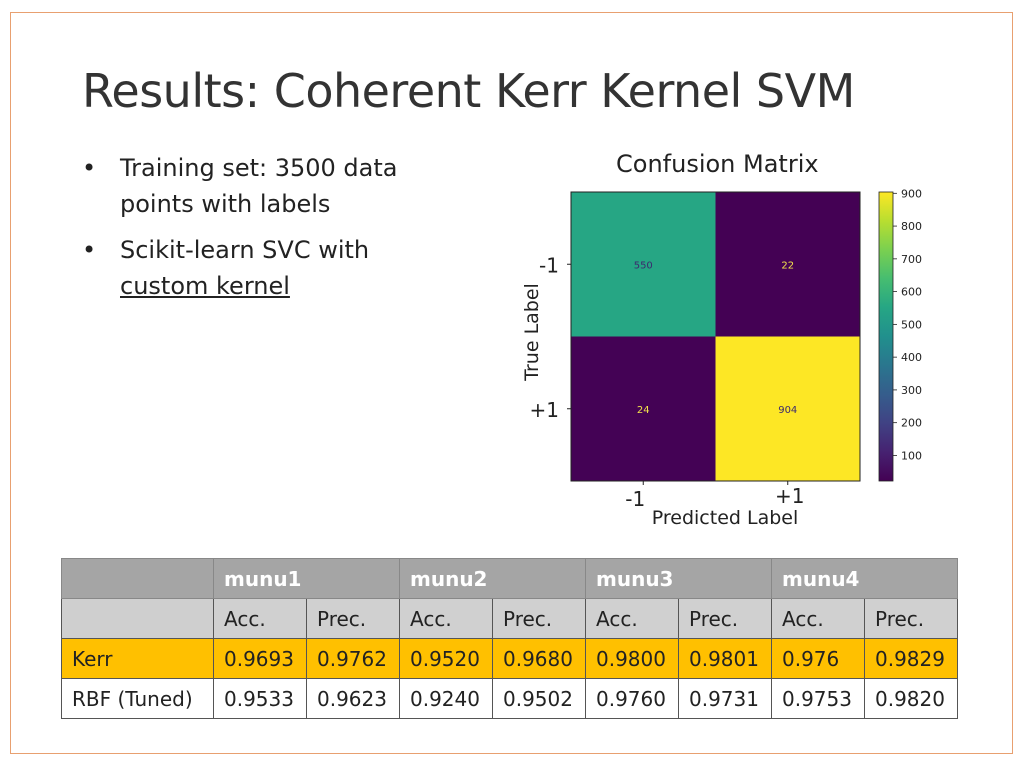 The width and height of the screenshot is (1024, 768). Describe the element at coordinates (137, 578) in the screenshot. I see `header-blank-cell` at that location.